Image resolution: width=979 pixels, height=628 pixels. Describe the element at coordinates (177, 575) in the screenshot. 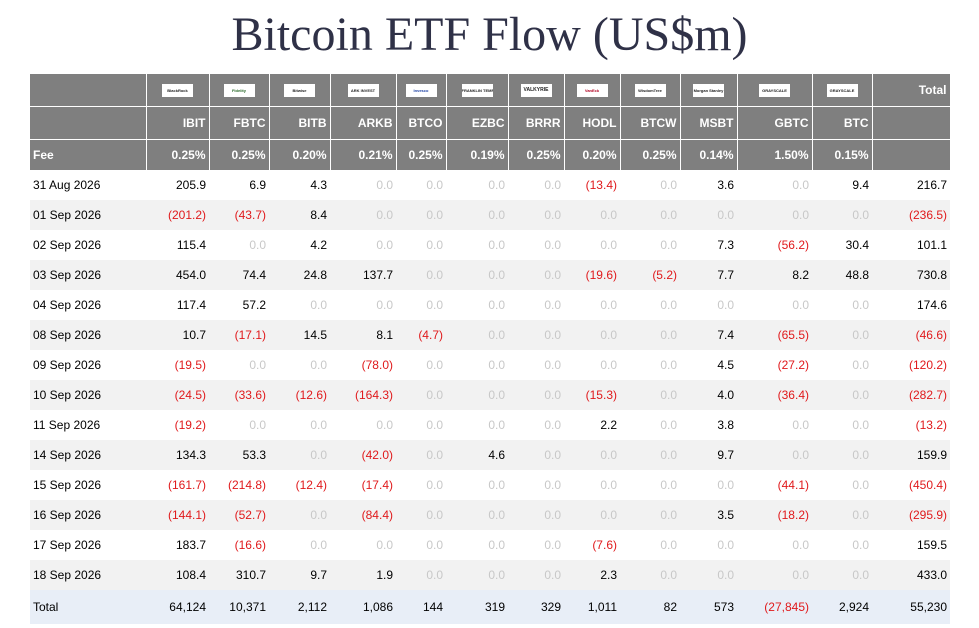

I see `flow-cell: 108.4` at that location.